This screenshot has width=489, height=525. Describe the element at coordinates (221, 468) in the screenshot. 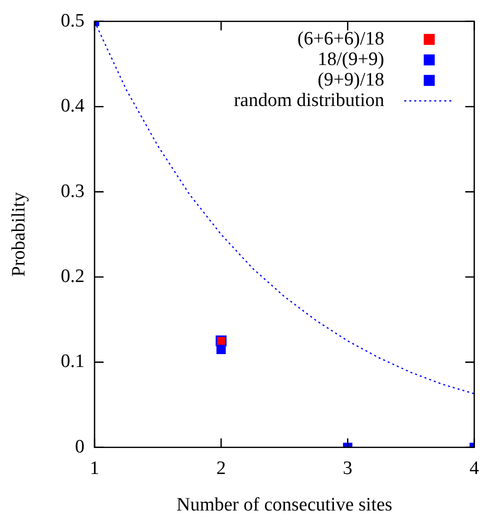

I see `x-tick-label: 2` at that location.